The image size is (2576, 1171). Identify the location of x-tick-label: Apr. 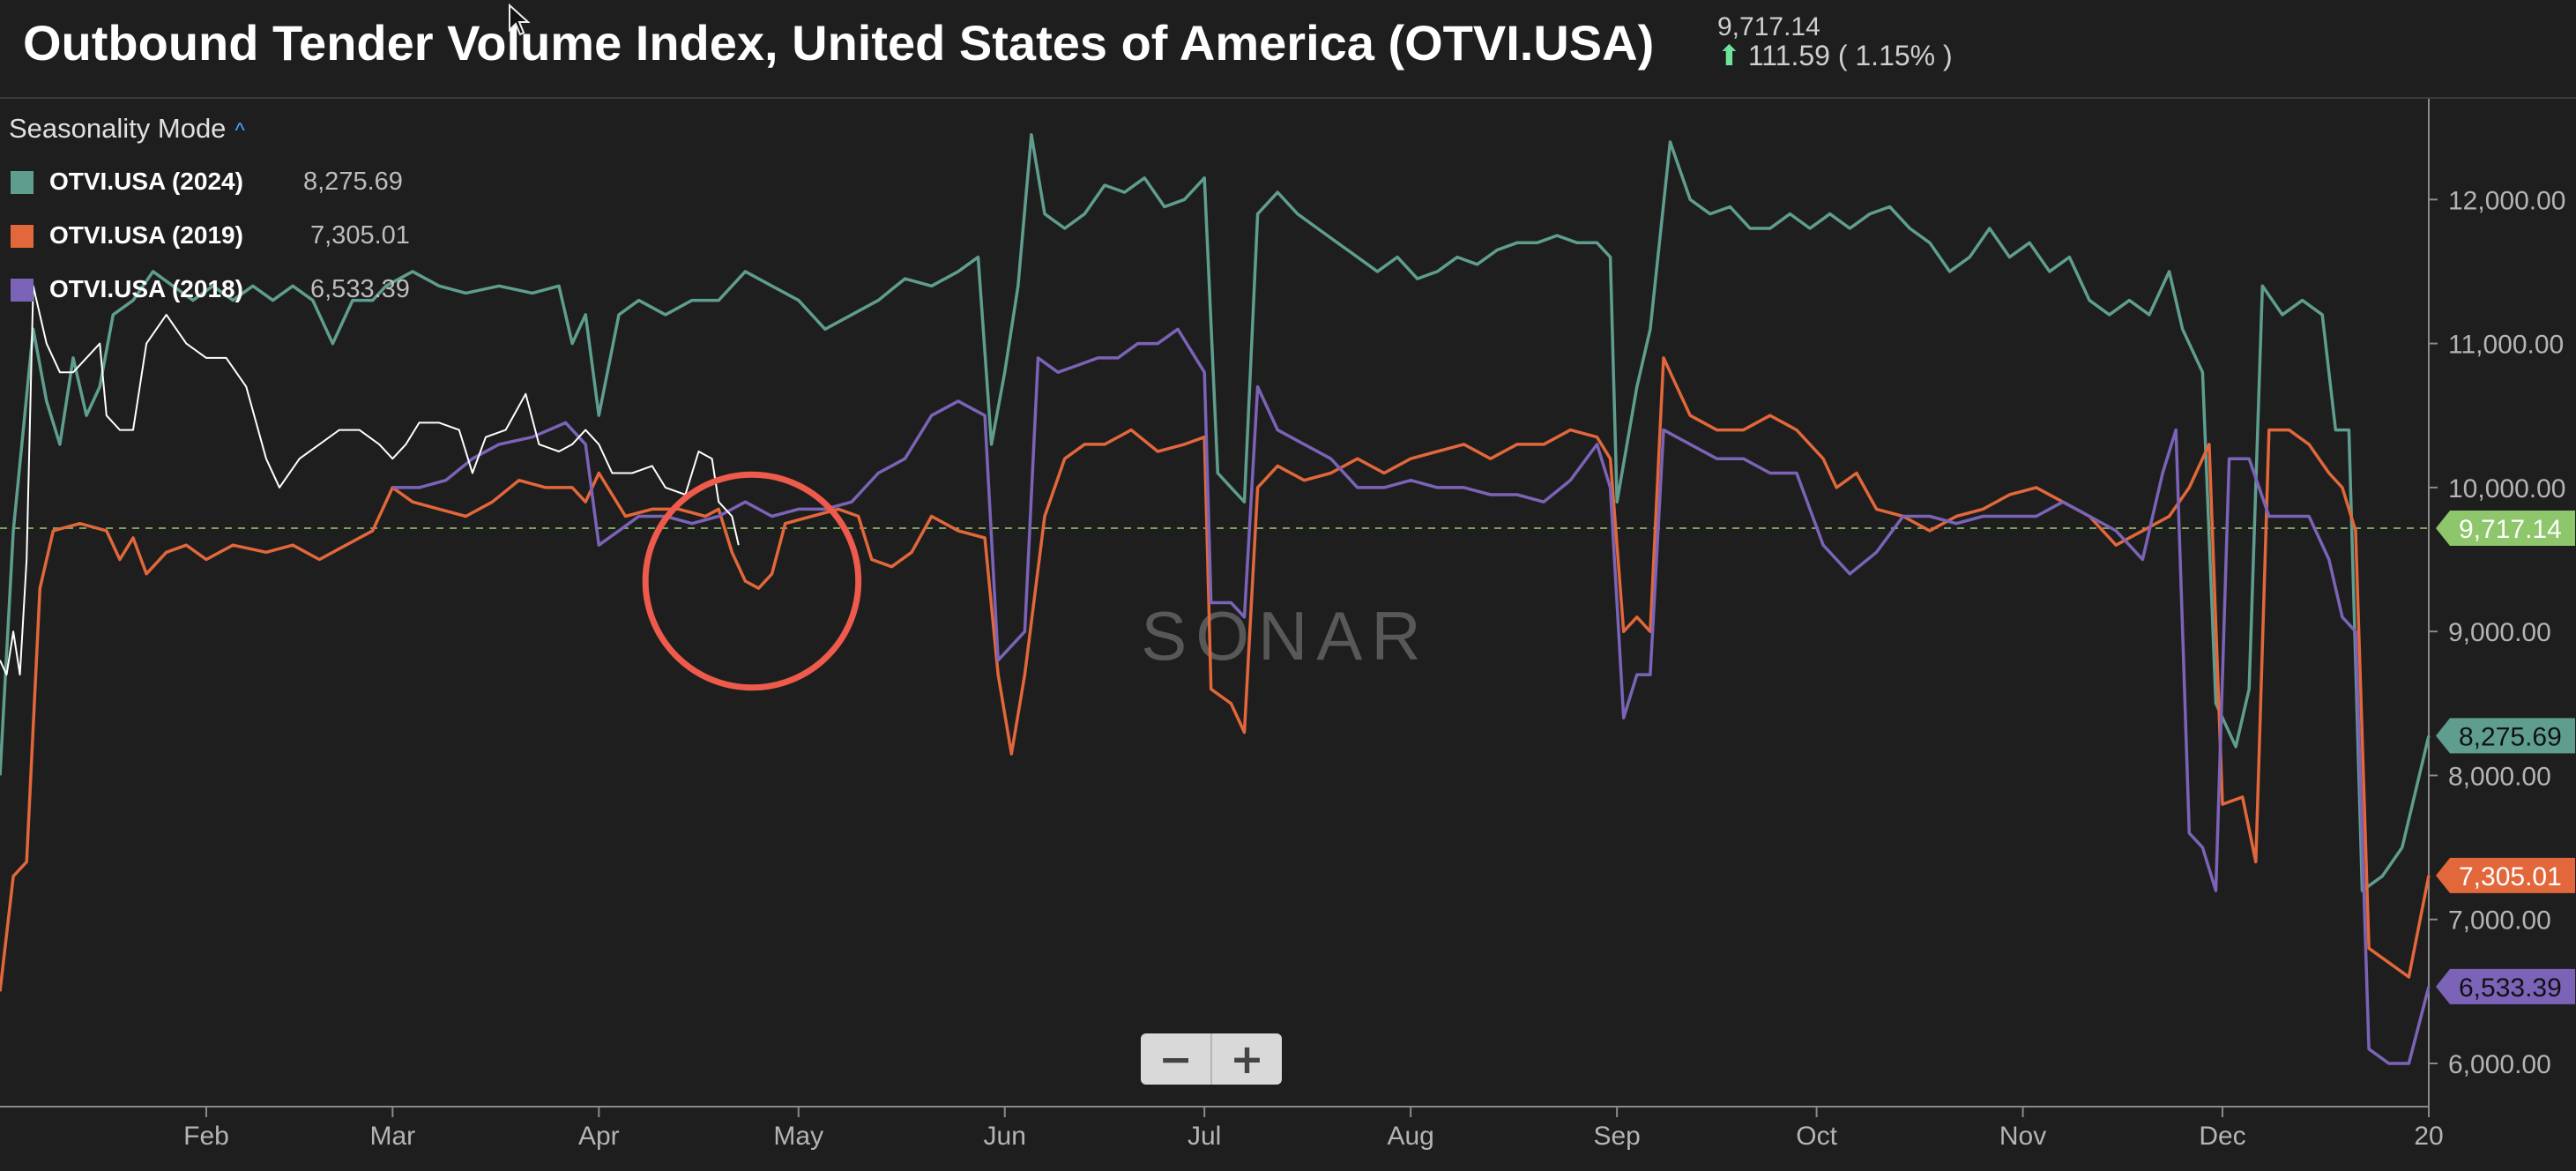
(599, 1136).